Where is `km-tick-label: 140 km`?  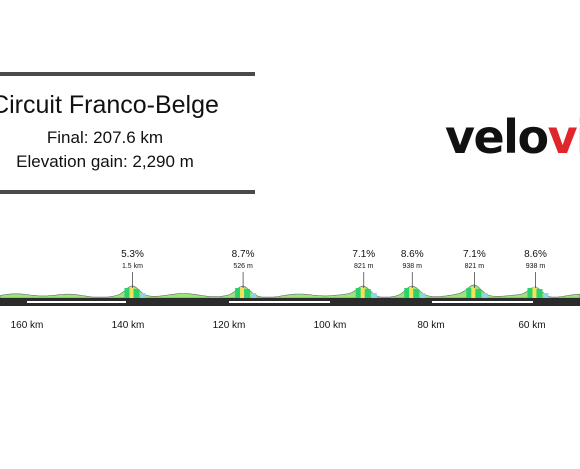
km-tick-label: 140 km is located at coordinates (128, 325).